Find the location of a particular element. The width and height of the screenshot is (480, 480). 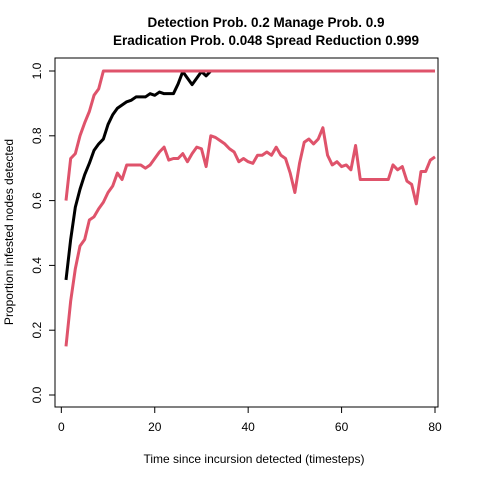

y-tick-label: 0.8 is located at coordinates (37, 135).